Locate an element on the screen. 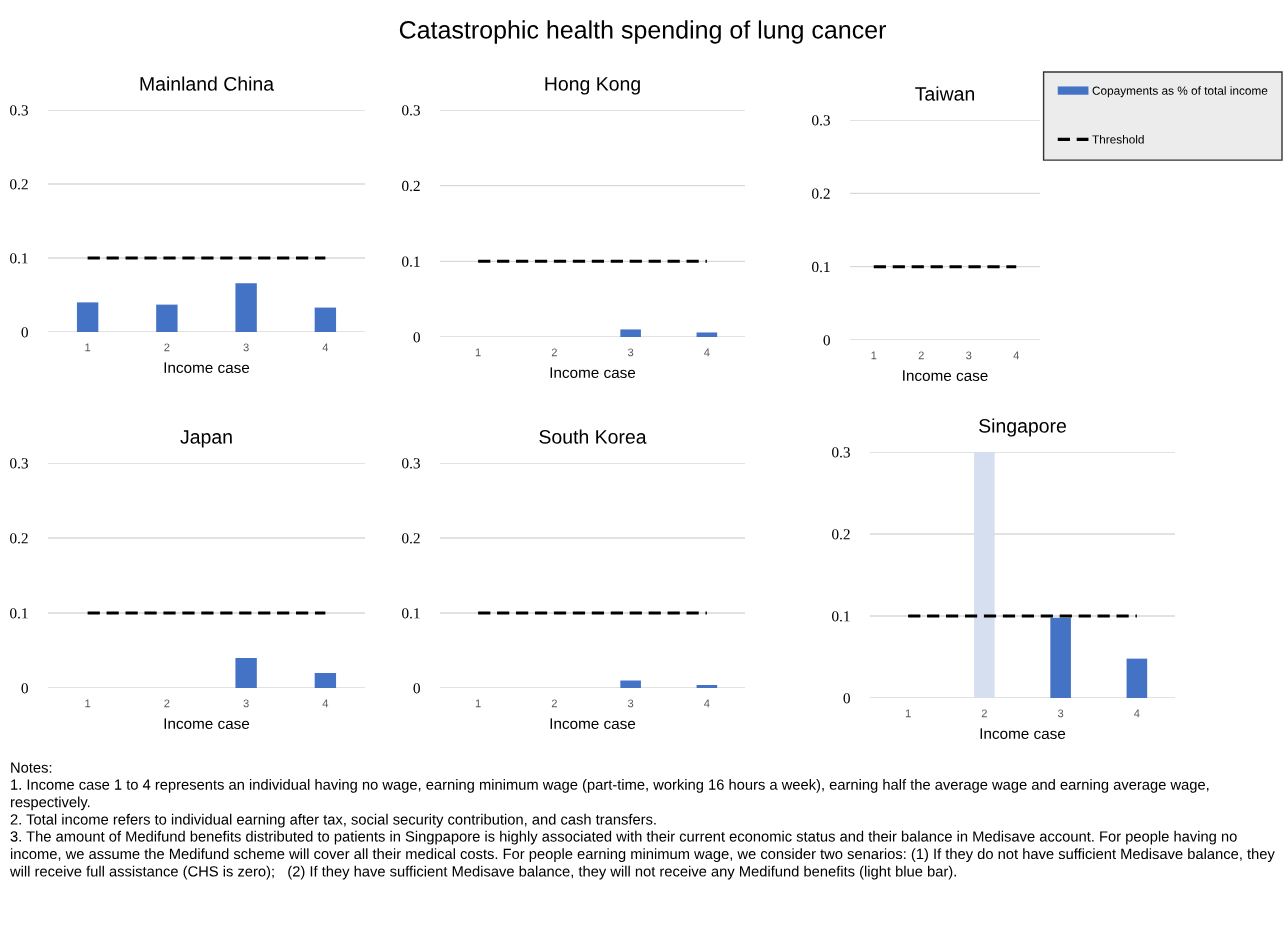 Image resolution: width=1285 pixels, height=925 pixels. text: 2. Total income refers to individual earning after tax, social security contribution, and cash transfers. is located at coordinates (333, 820).